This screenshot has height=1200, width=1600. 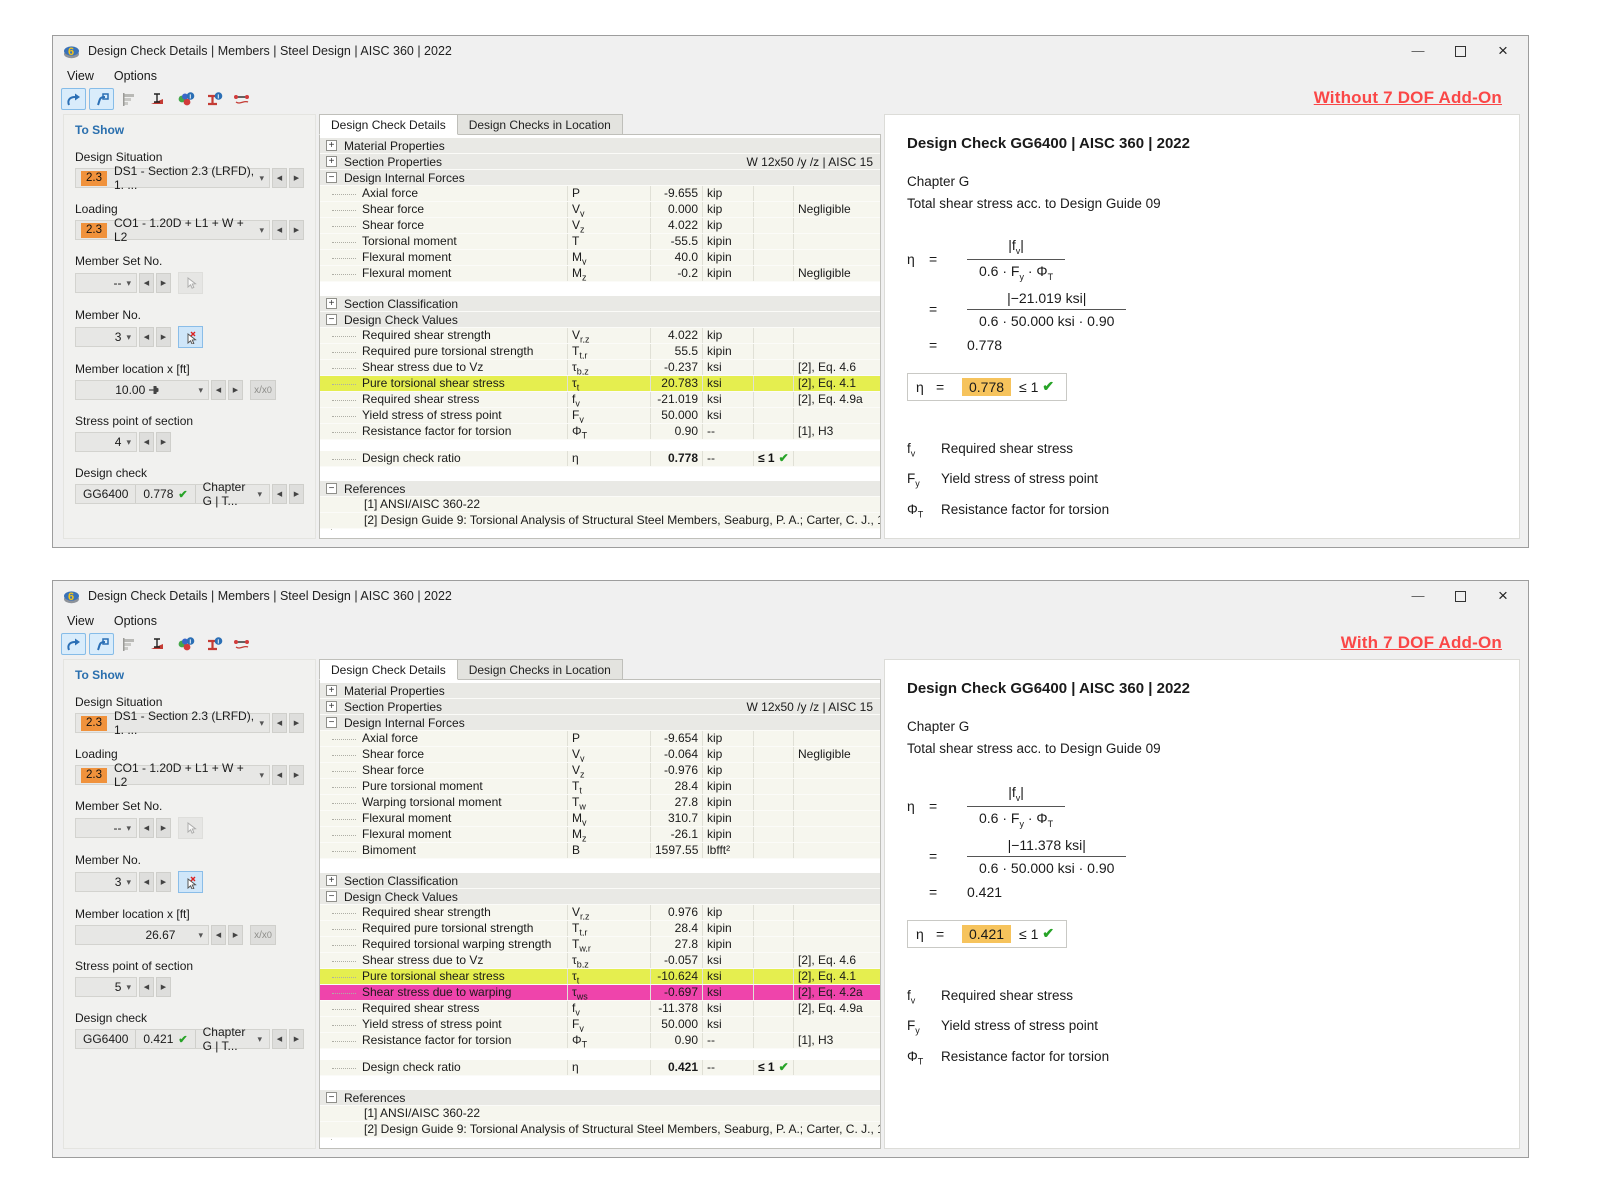 I want to click on stress-point-select: 4 ▾, so click(x=106, y=442).